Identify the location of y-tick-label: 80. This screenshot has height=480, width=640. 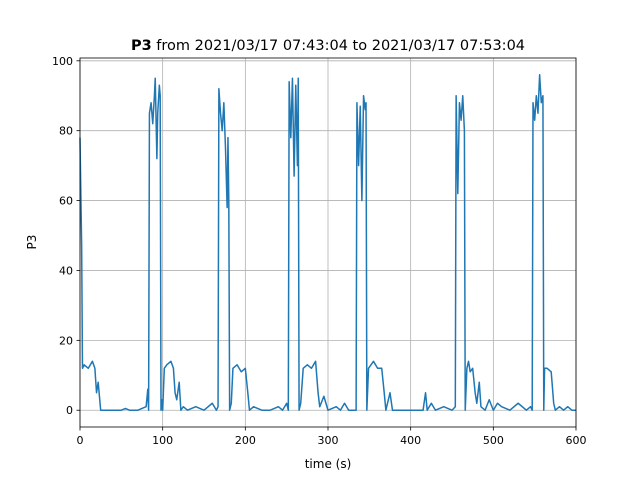
(66, 131).